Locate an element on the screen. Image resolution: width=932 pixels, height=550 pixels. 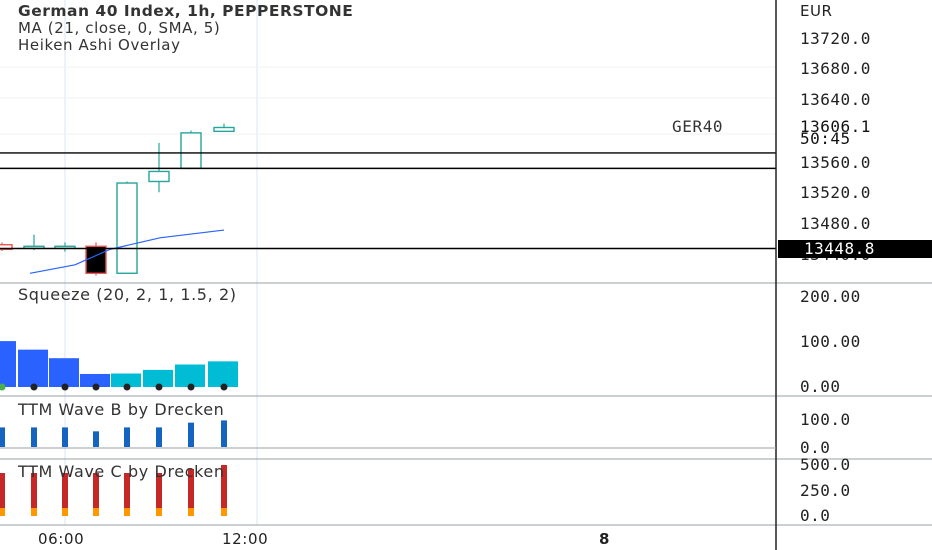
price-tick: 13480.0 is located at coordinates (835, 223).